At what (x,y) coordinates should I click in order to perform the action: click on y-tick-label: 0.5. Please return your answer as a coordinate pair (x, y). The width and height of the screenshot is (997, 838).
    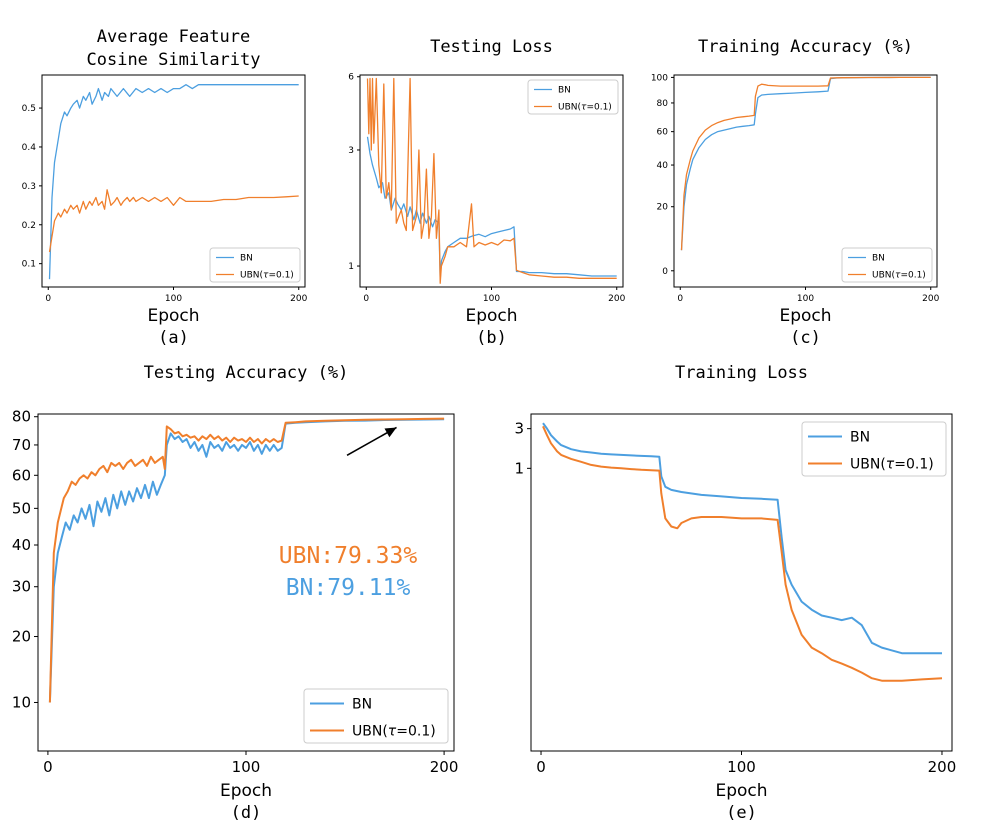
    Looking at the image, I should click on (29, 109).